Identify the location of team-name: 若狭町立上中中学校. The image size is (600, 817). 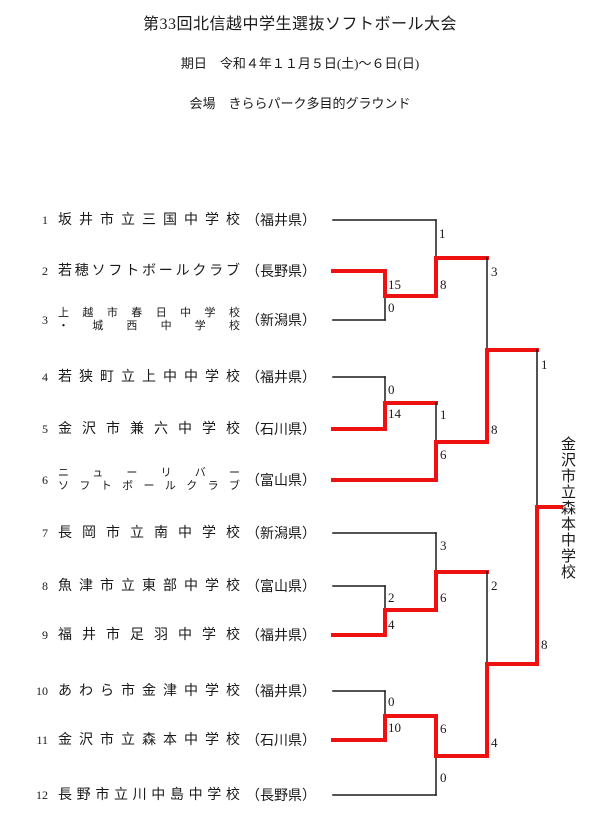
(149, 377).